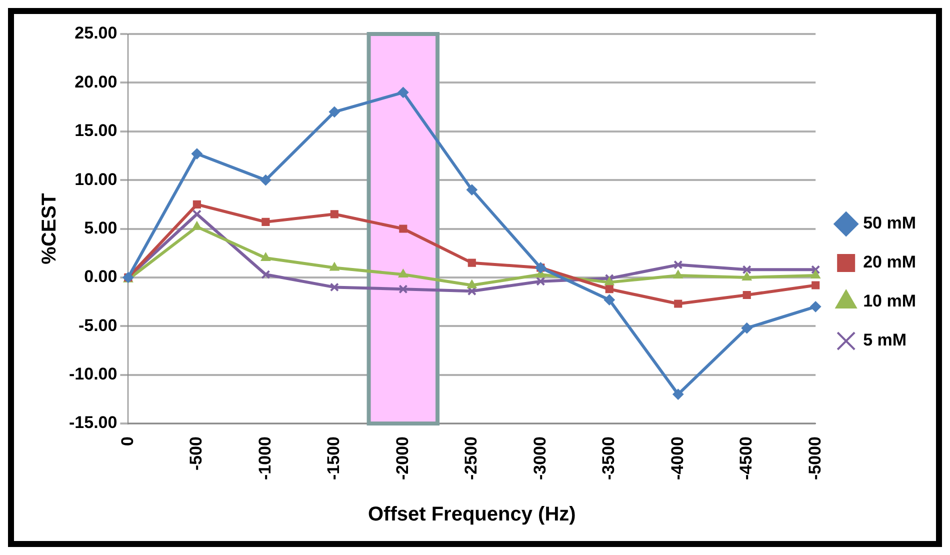 Image resolution: width=950 pixels, height=555 pixels. Describe the element at coordinates (677, 458) in the screenshot. I see `x-tick-label: -4000` at that location.